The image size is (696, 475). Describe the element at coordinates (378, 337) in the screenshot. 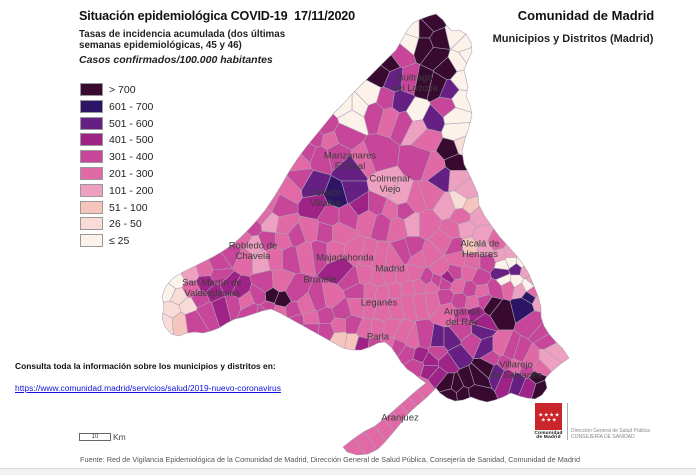

I see `svg-text: Parla` at that location.